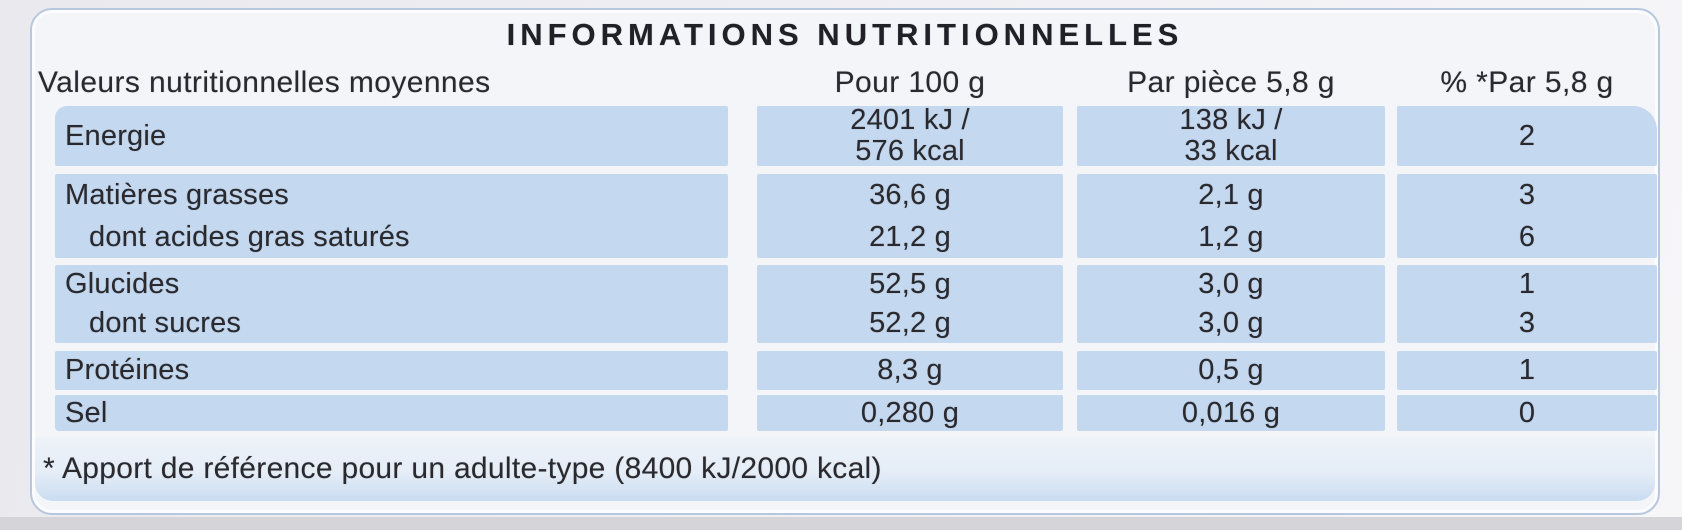  What do you see at coordinates (1231, 120) in the screenshot?
I see `energie-piece-kj: 138 kJ /` at bounding box center [1231, 120].